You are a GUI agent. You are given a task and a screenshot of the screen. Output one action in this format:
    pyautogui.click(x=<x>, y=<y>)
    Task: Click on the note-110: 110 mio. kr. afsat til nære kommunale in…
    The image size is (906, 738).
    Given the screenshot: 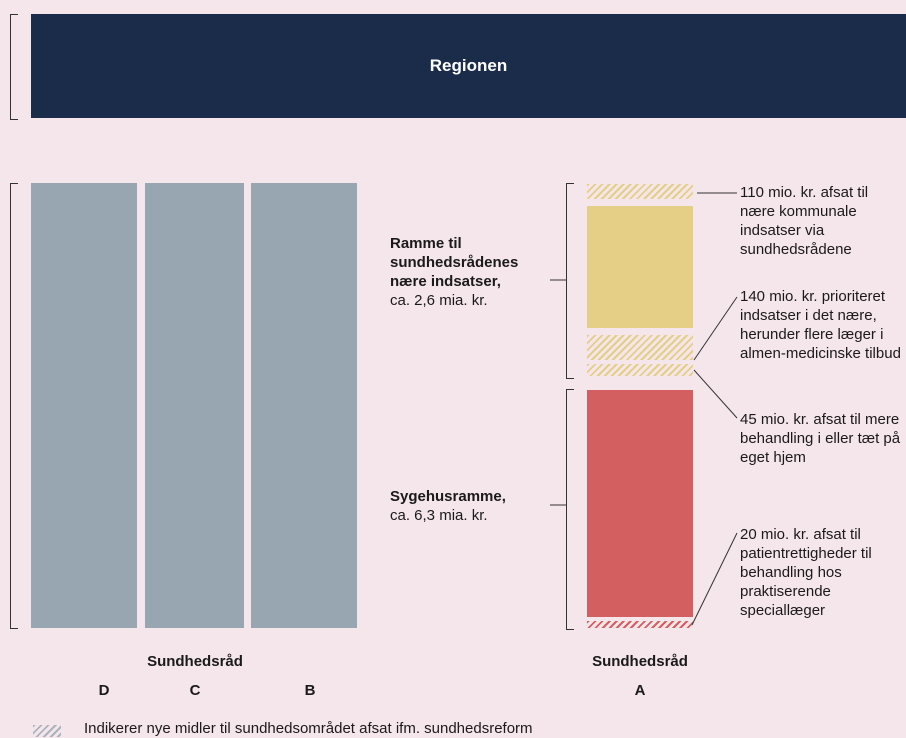 What is the action you would take?
    pyautogui.click(x=804, y=221)
    